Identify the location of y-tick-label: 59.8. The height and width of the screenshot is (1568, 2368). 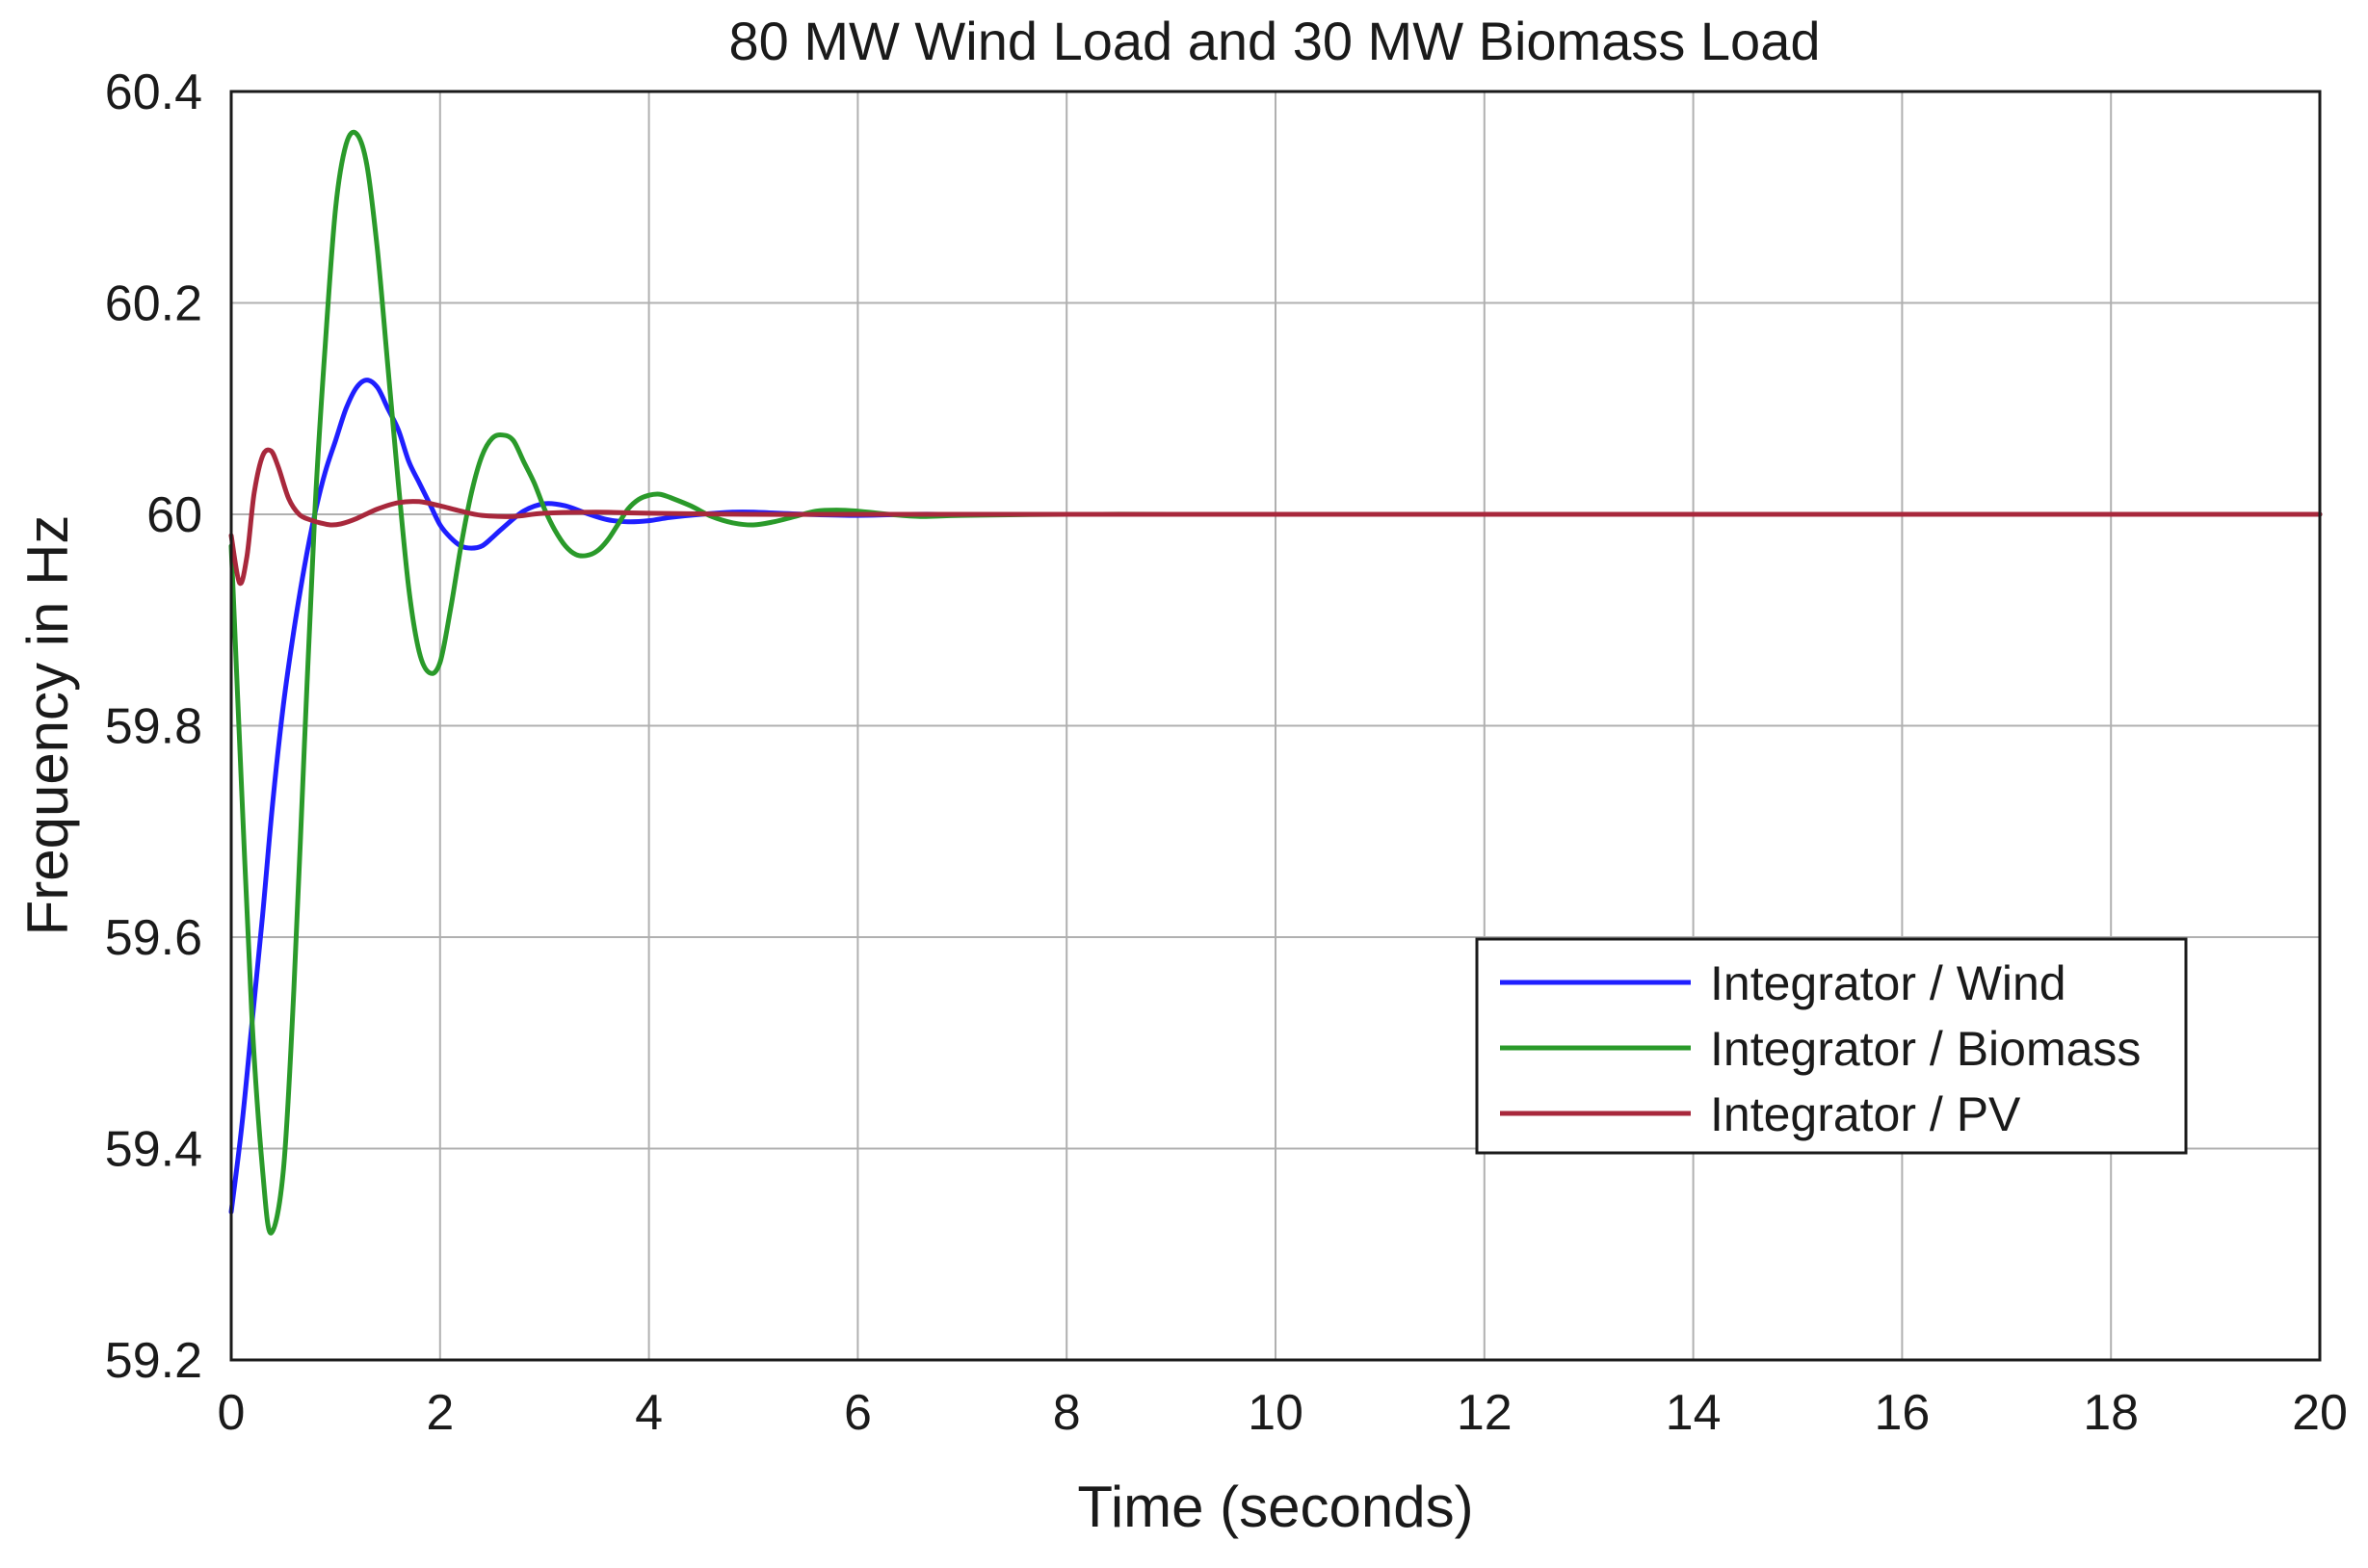
(153, 727).